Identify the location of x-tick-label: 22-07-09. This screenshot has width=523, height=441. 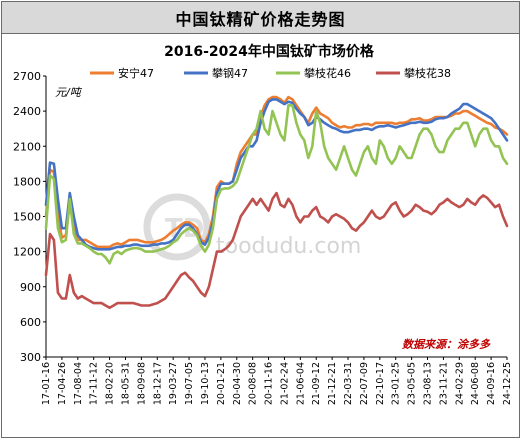
(364, 383).